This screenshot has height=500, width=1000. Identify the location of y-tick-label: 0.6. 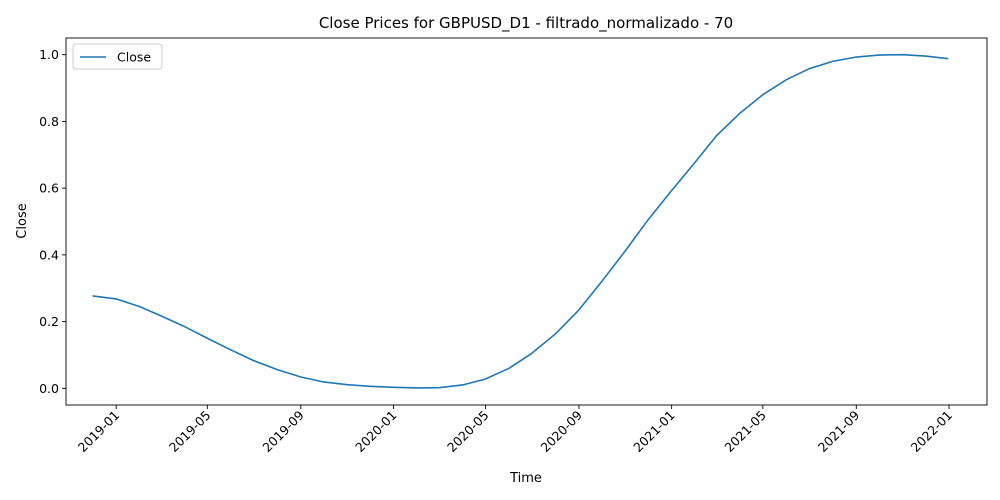
(49, 188).